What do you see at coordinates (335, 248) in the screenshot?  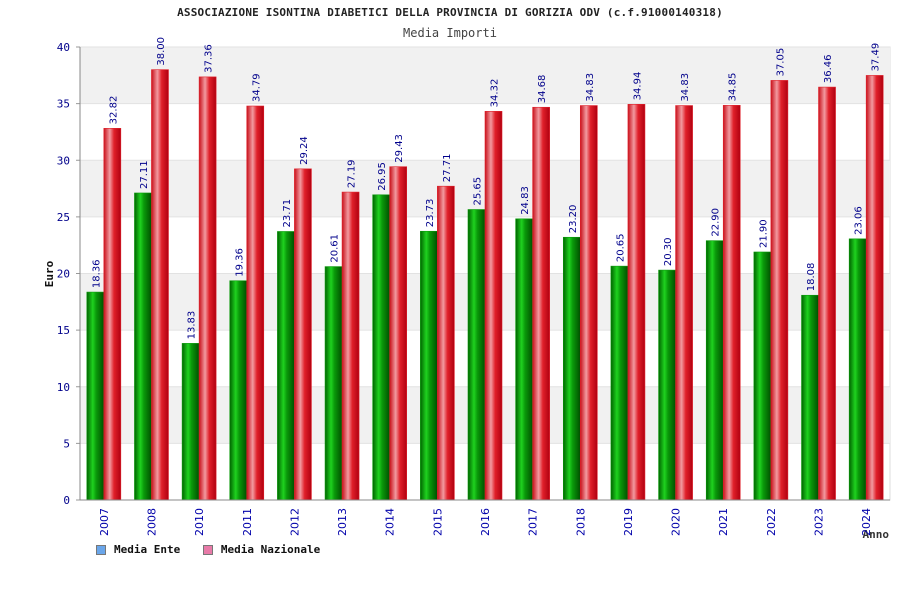 I see `bar-value-label: 20.61` at bounding box center [335, 248].